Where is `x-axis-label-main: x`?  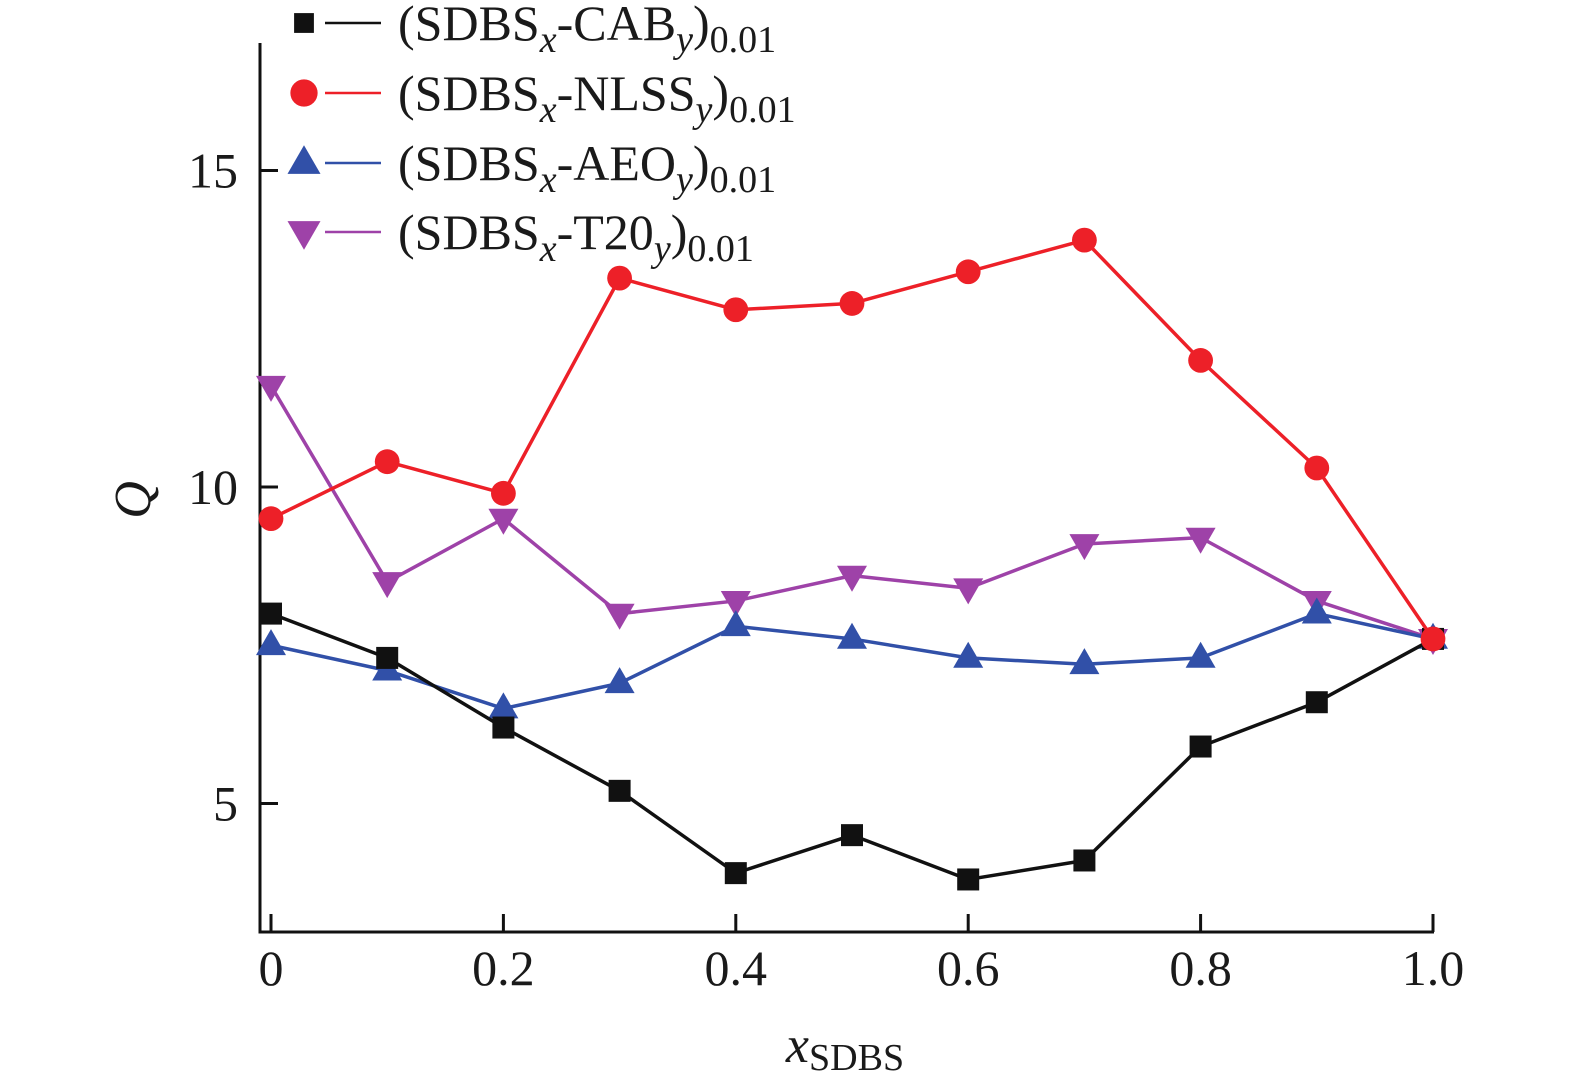
x-axis-label-main: x is located at coordinates (797, 1045).